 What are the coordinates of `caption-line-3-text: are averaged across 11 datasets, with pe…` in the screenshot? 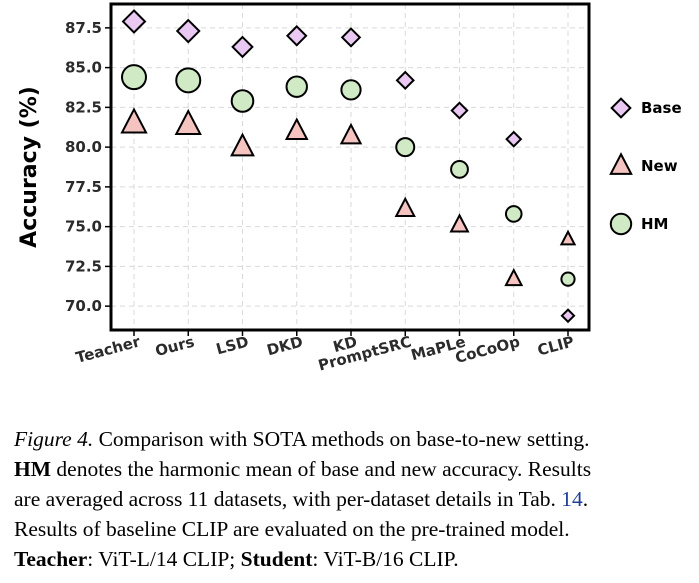 It's located at (288, 499).